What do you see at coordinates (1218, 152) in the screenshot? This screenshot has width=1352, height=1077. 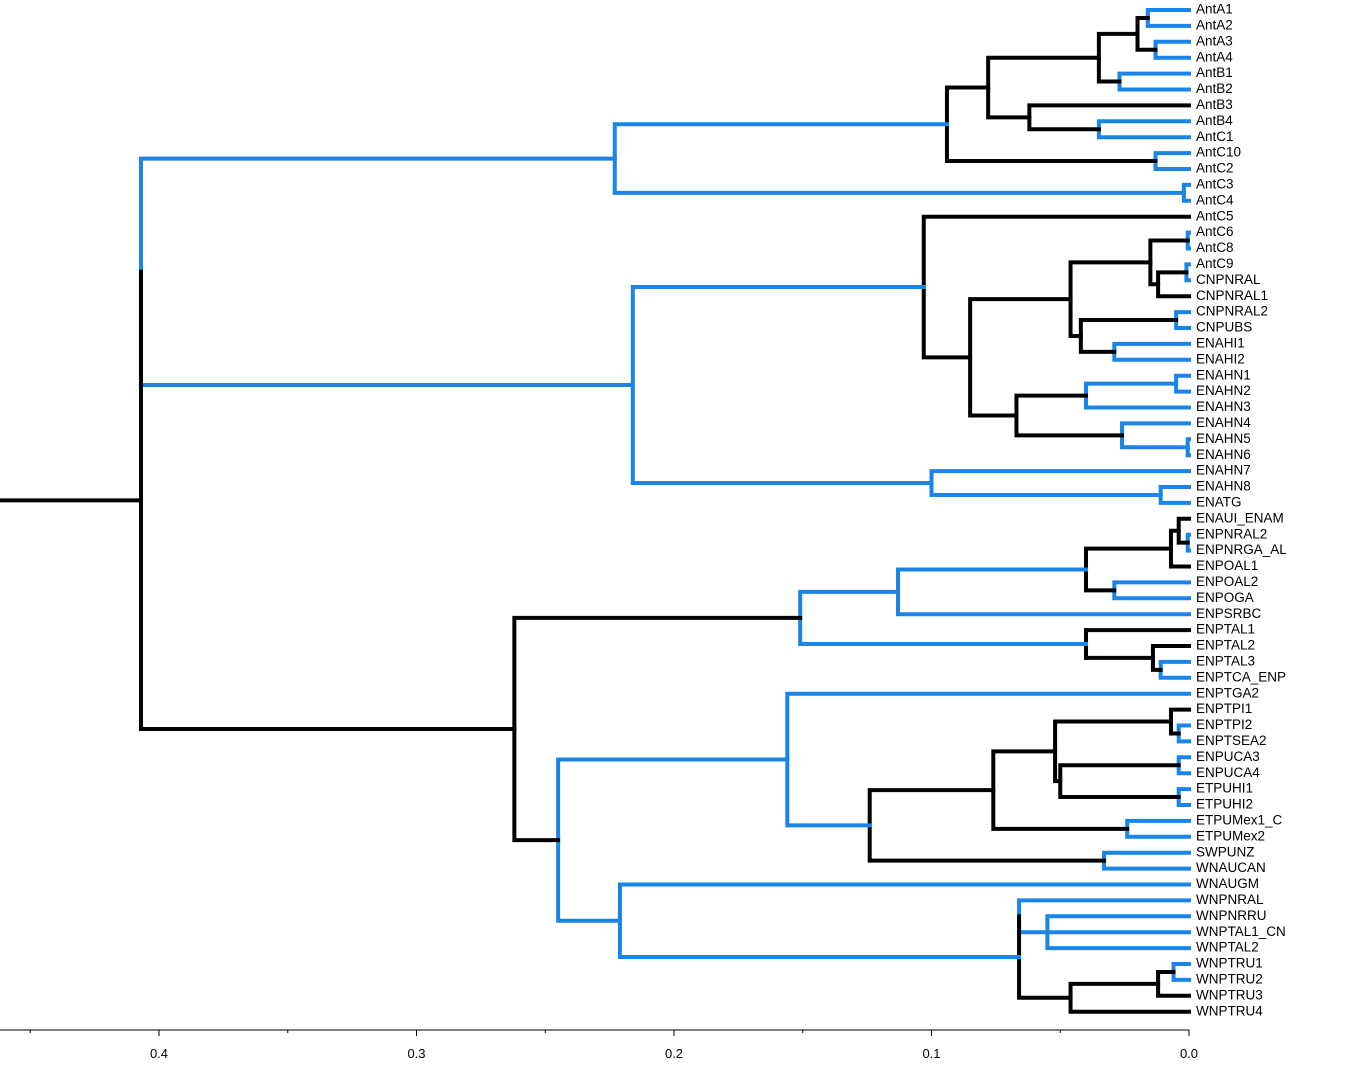 I see `leaf-label: AntC10` at bounding box center [1218, 152].